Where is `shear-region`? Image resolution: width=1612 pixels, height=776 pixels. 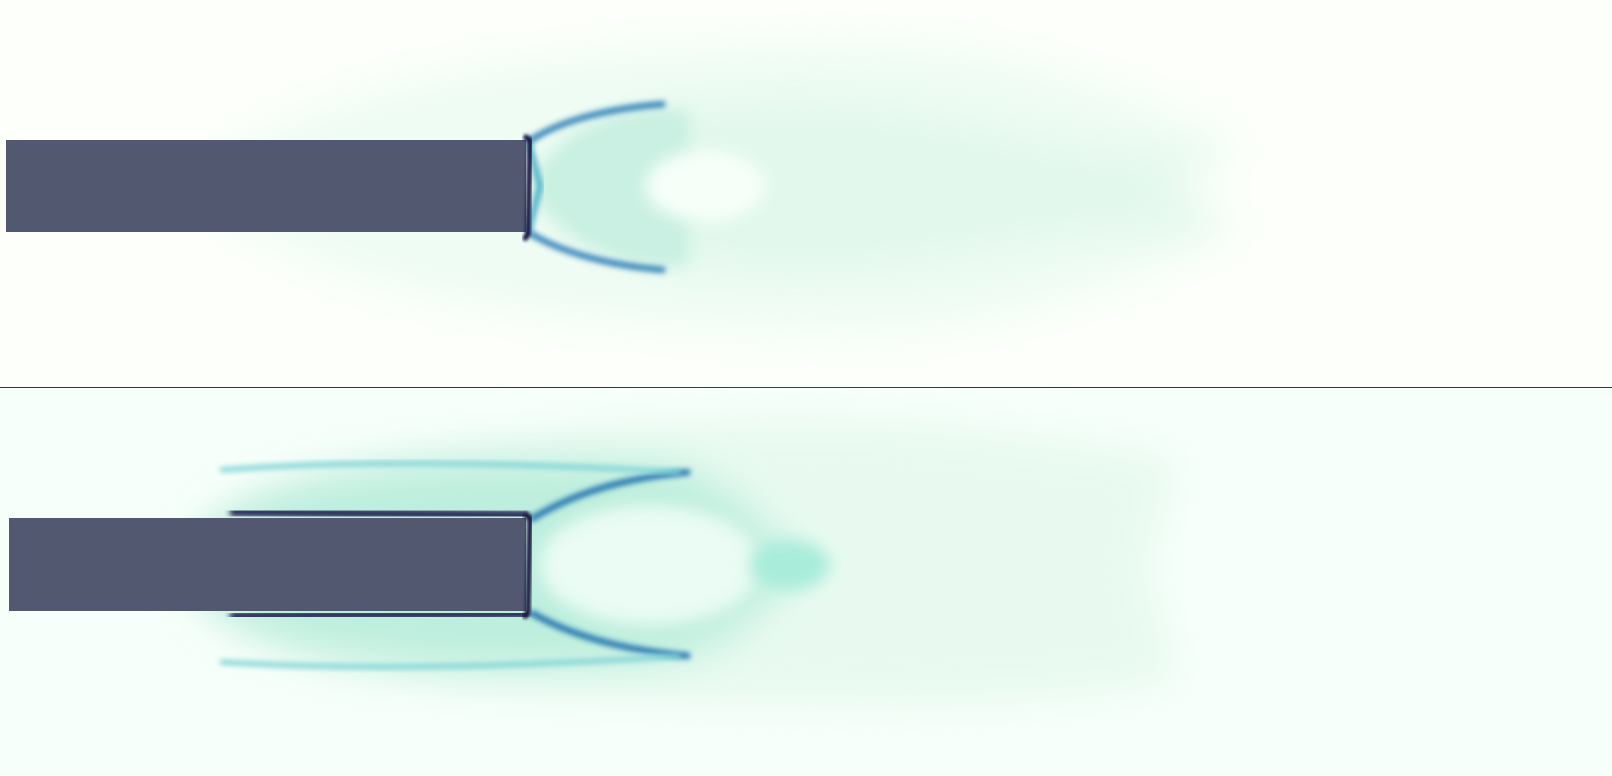
shear-region is located at coordinates (610, 187).